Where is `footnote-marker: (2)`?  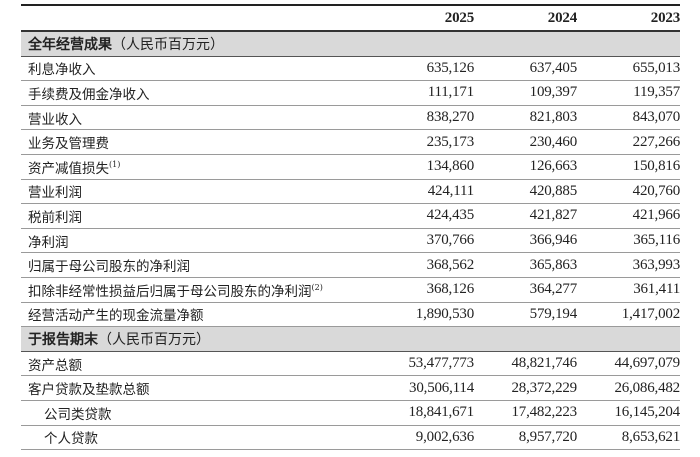
footnote-marker: (2) is located at coordinates (317, 287).